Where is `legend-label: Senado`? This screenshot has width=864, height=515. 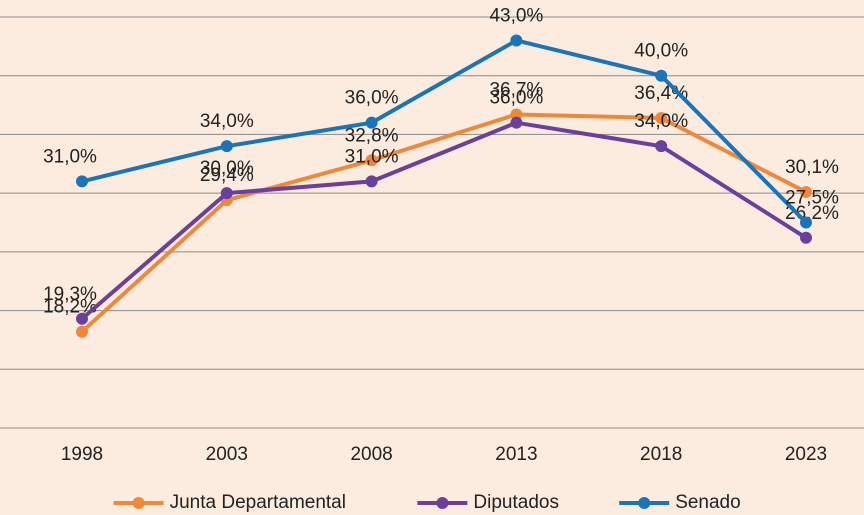
legend-label: Senado is located at coordinates (708, 502).